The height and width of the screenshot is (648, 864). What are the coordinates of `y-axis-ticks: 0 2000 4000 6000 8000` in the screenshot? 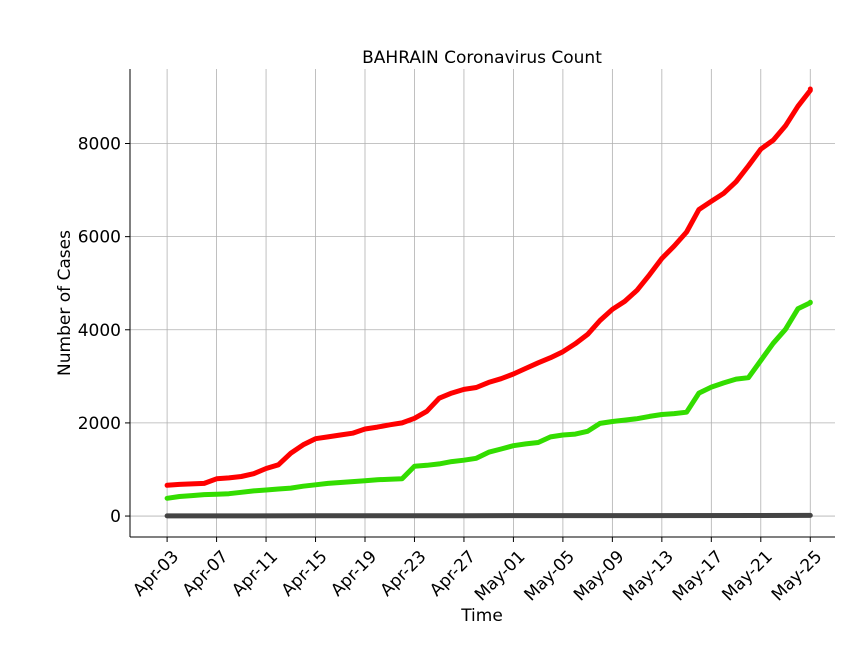 It's located at (104, 331).